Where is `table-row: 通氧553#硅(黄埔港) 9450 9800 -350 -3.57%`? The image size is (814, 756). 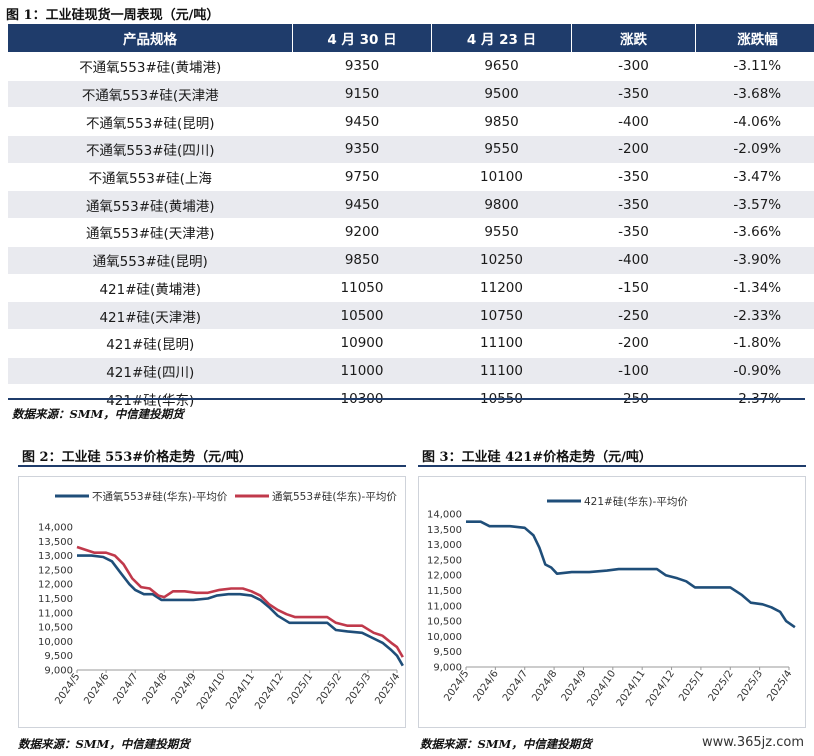
table-row: 通氧553#硅(黄埔港) 9450 9800 -350 -3.57% is located at coordinates (411, 204).